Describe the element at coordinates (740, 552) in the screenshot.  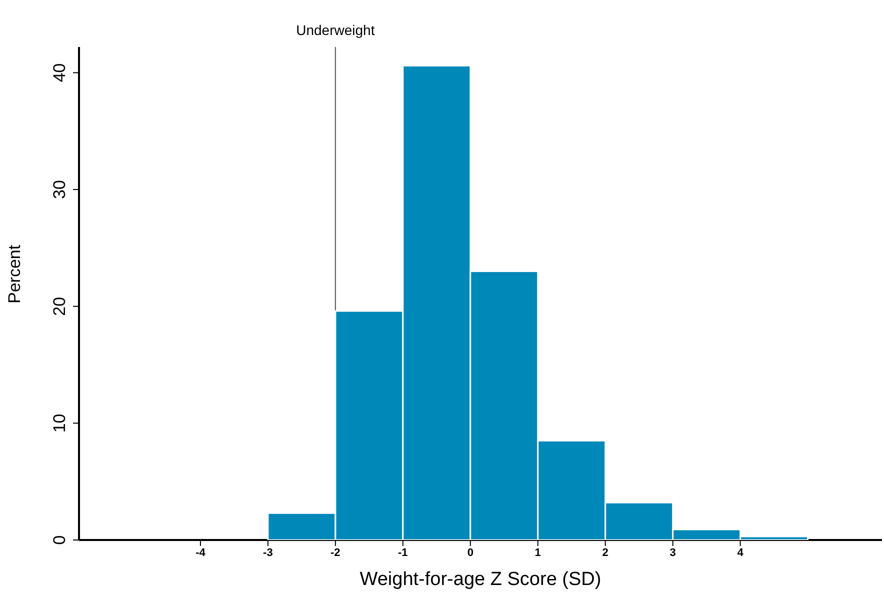
I see `x-tick-label: 4` at that location.